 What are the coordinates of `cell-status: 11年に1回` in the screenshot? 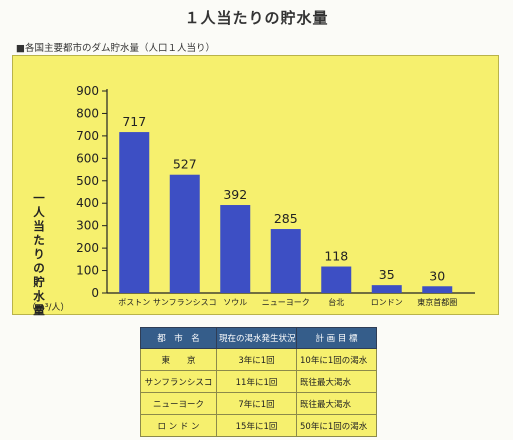 It's located at (256, 381).